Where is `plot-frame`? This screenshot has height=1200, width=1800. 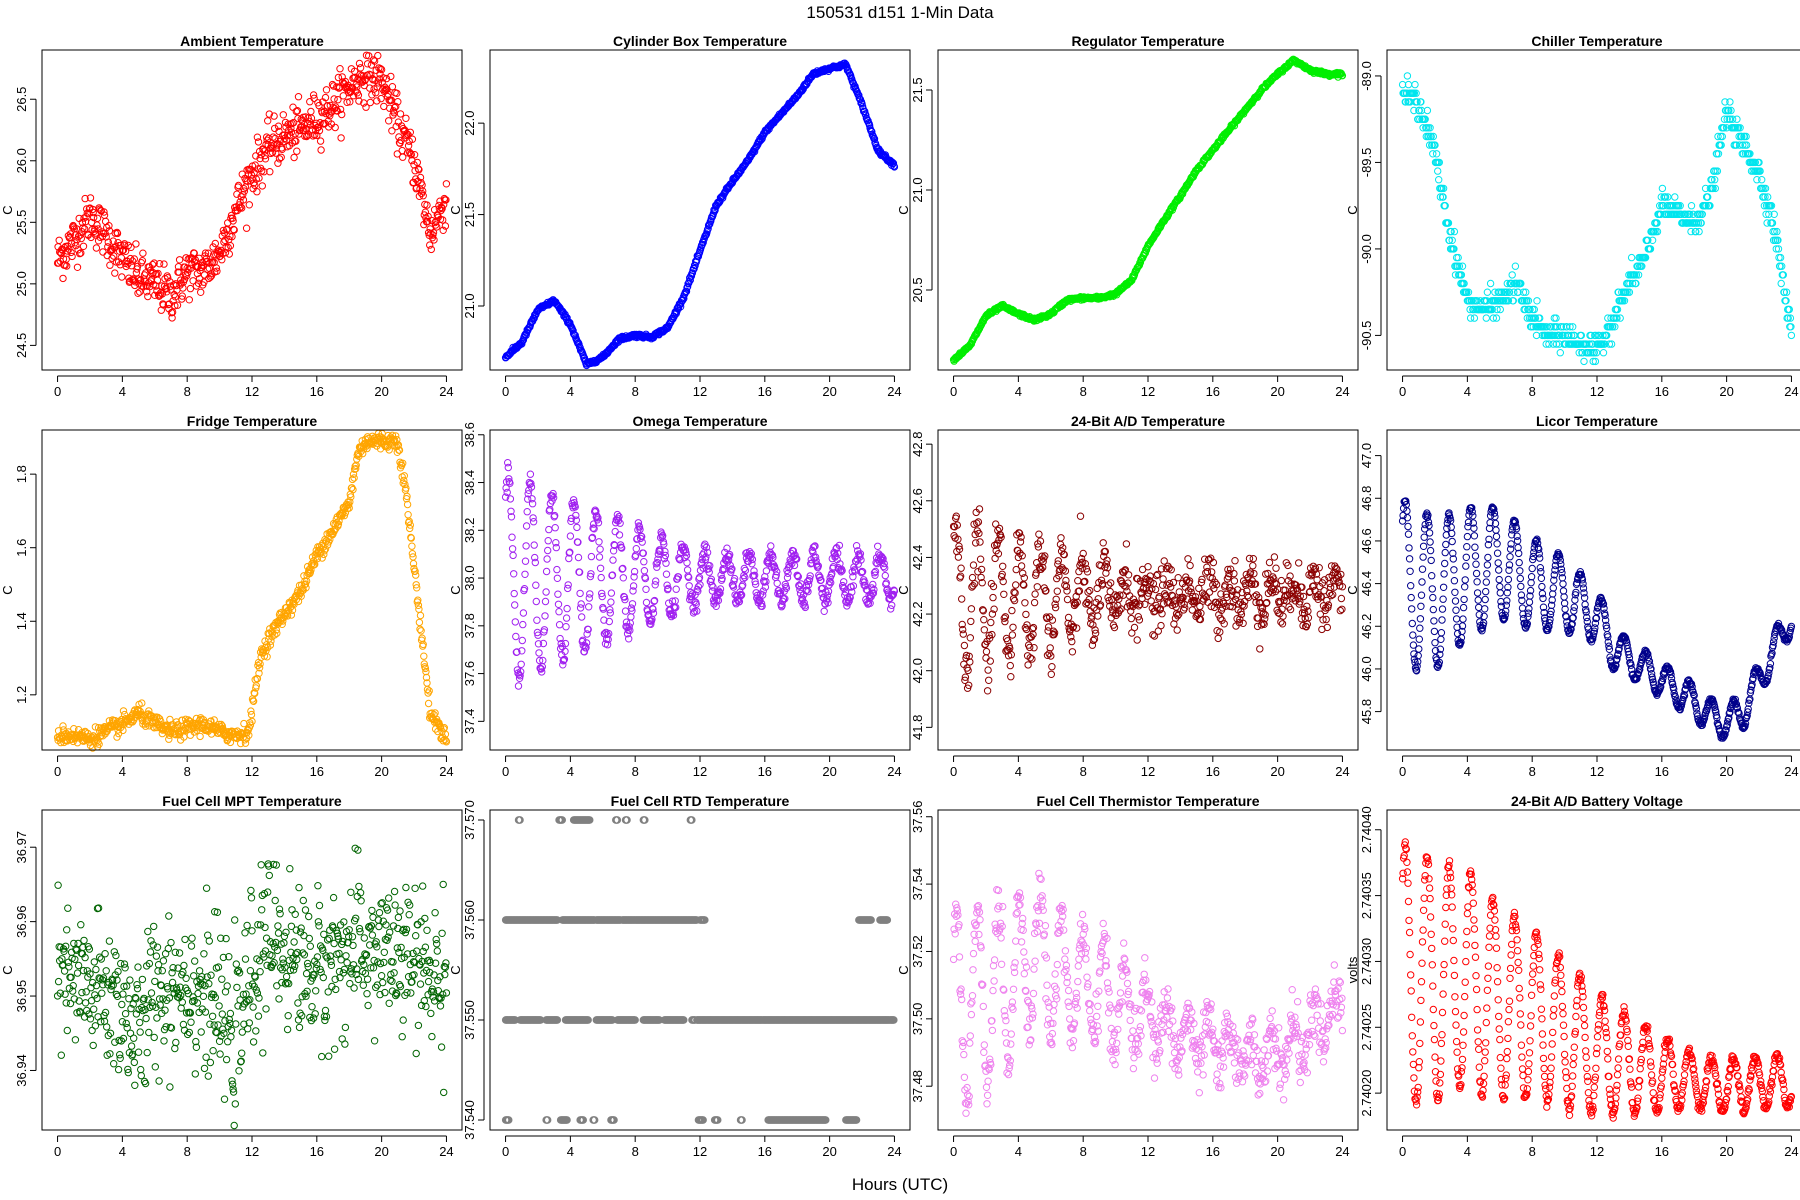 plot-frame is located at coordinates (1593, 210).